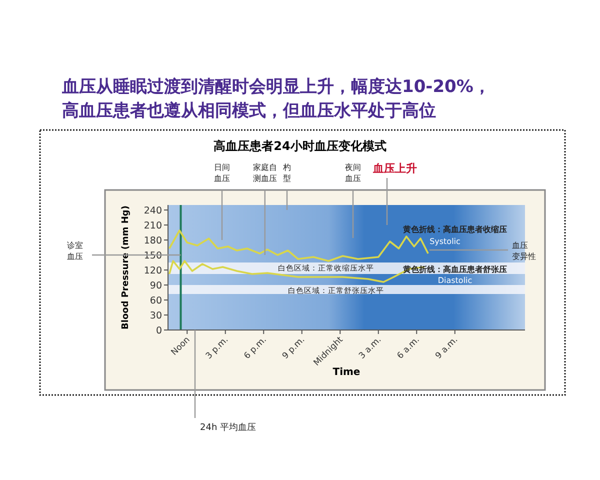 This screenshot has width=600, height=480. I want to click on text: 血压上升, so click(394, 168).